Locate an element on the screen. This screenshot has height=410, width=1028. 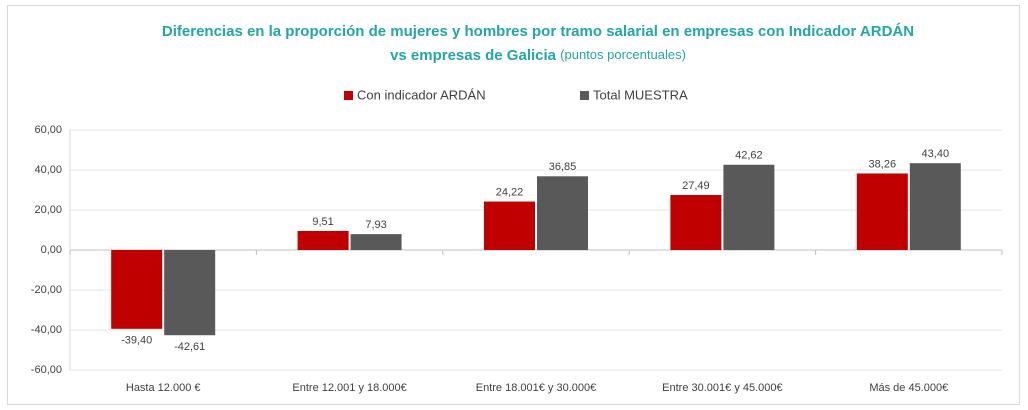
value-label: 43,40 is located at coordinates (936, 154).